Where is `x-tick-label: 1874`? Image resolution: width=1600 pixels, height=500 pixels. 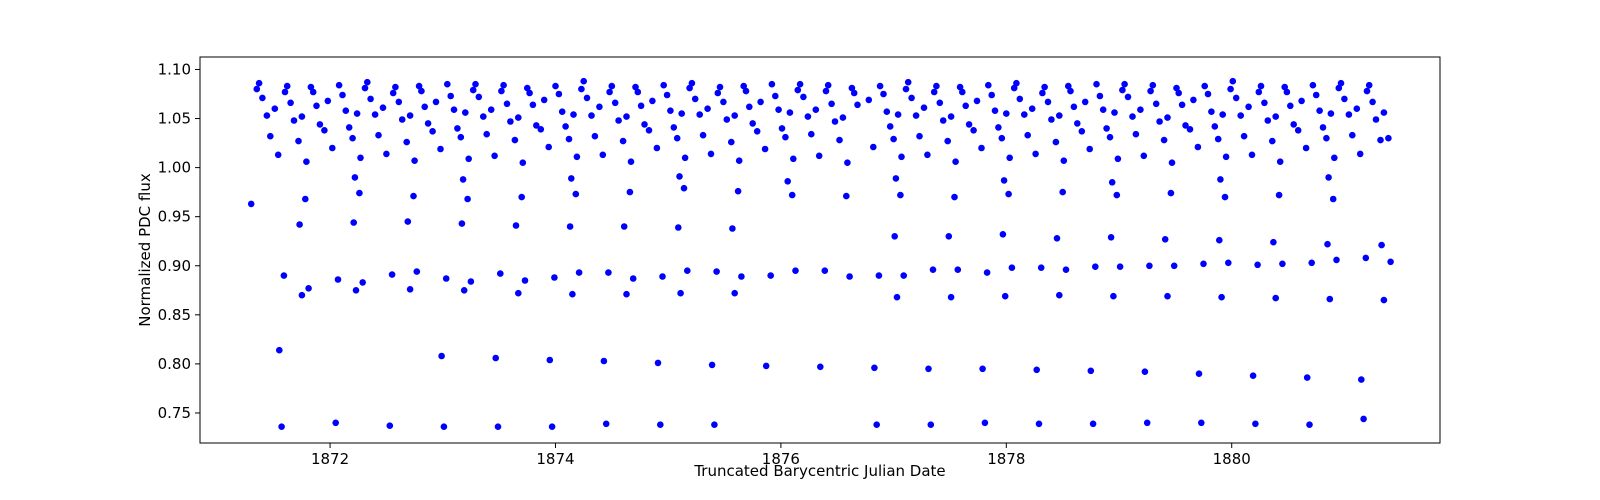
x-tick-label: 1874 is located at coordinates (555, 459).